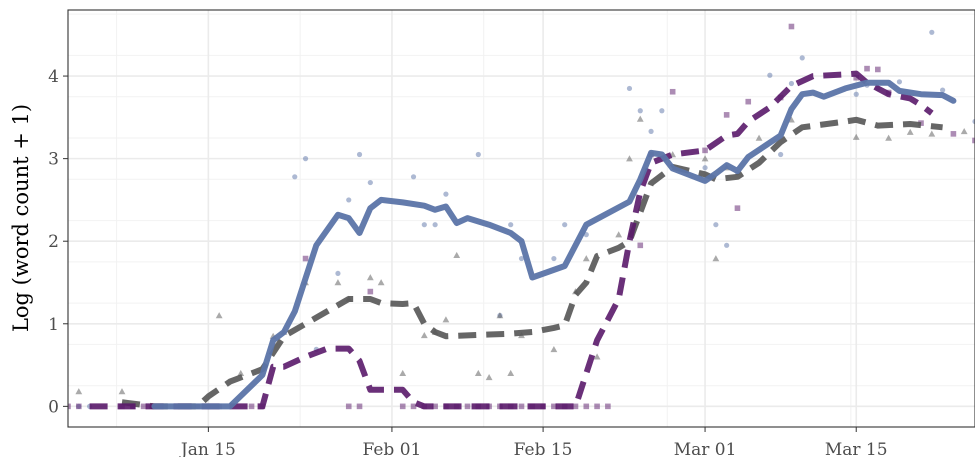 Image resolution: width=975 pixels, height=457 pixels. I want to click on y-axis: 0 1 2 3 4, so click(58, 242).